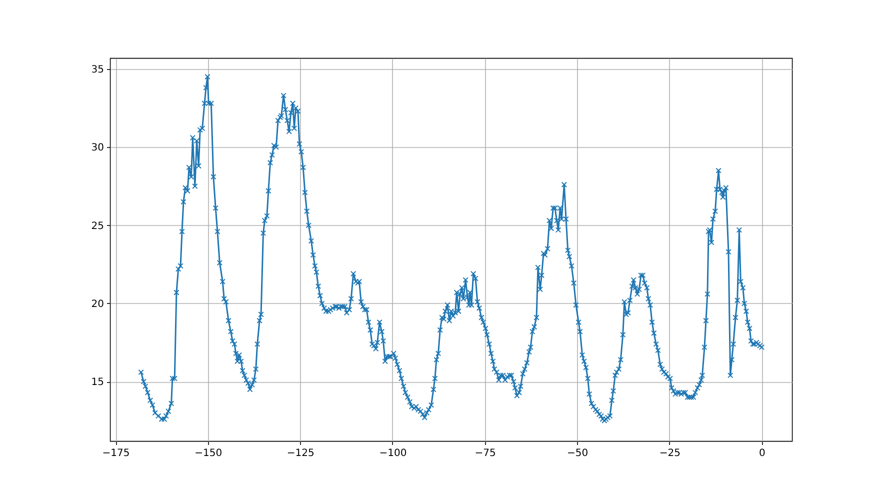  Describe the element at coordinates (97, 148) in the screenshot. I see `y-tick-label: 30` at that location.